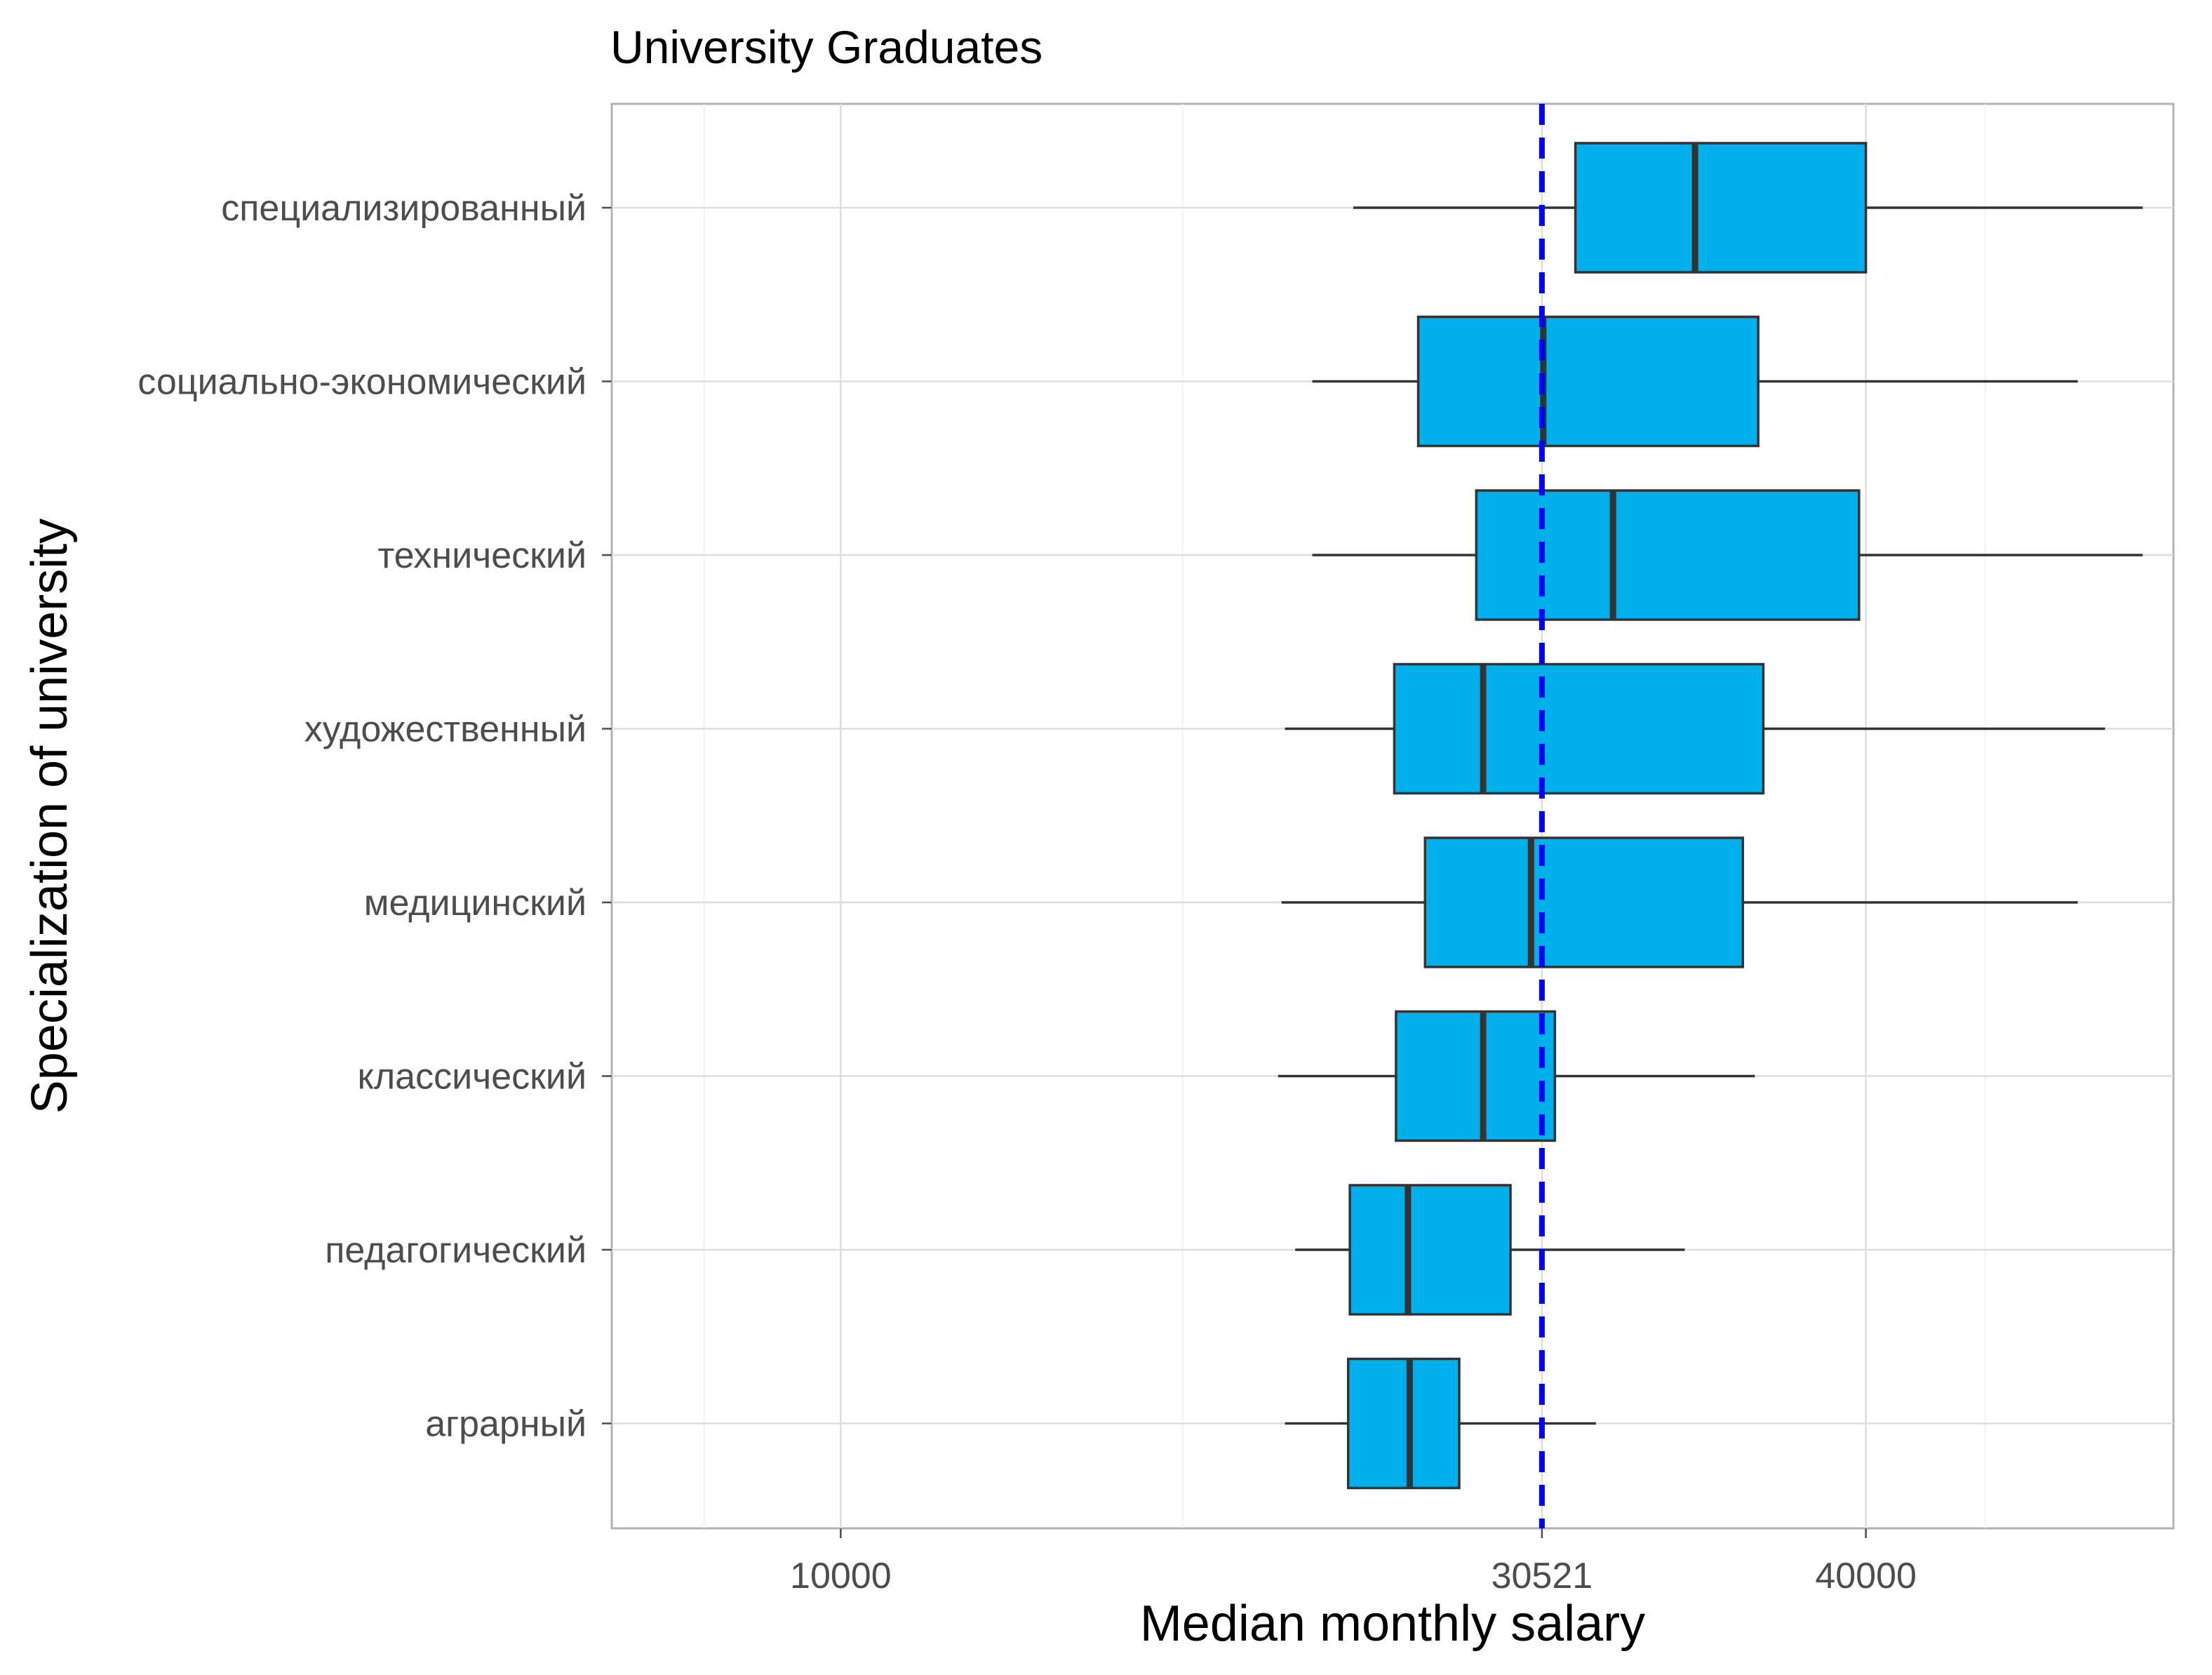  I want to click on y-tick-label: аграрный, so click(505, 1424).